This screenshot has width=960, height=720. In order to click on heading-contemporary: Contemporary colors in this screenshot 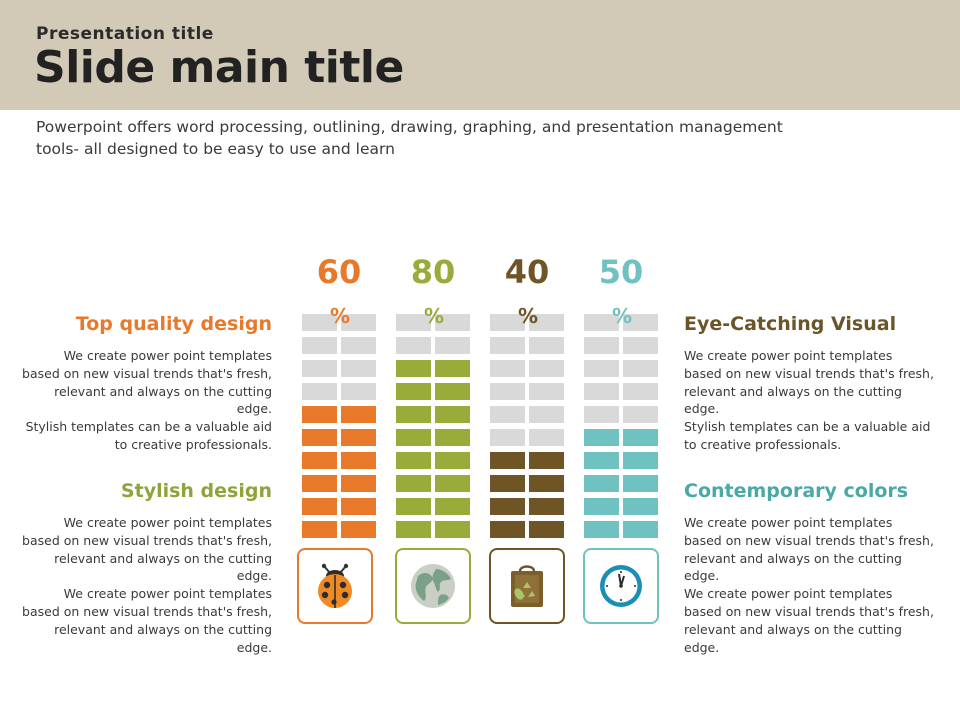, I will do `click(796, 491)`.